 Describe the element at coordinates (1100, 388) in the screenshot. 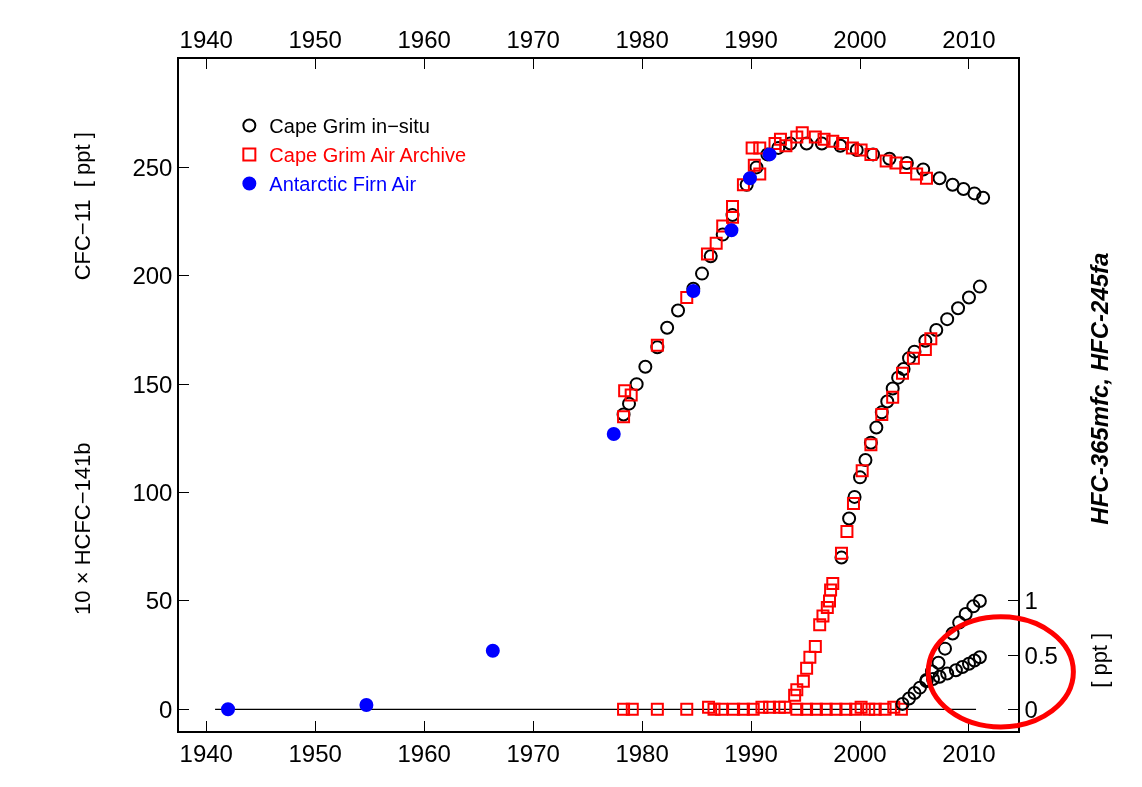

I see `text: HFC-365mfc, HFC-245fa` at that location.